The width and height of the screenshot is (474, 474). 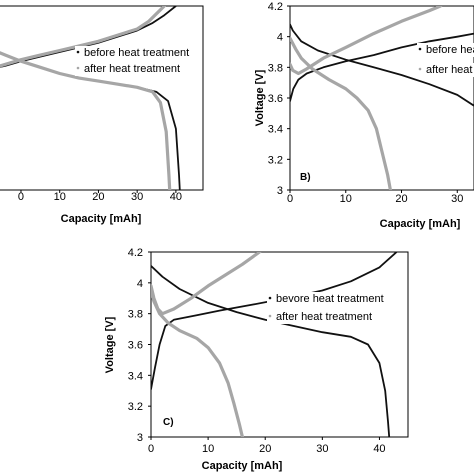 I want to click on series-before-charge-curve, so click(x=382, y=67).